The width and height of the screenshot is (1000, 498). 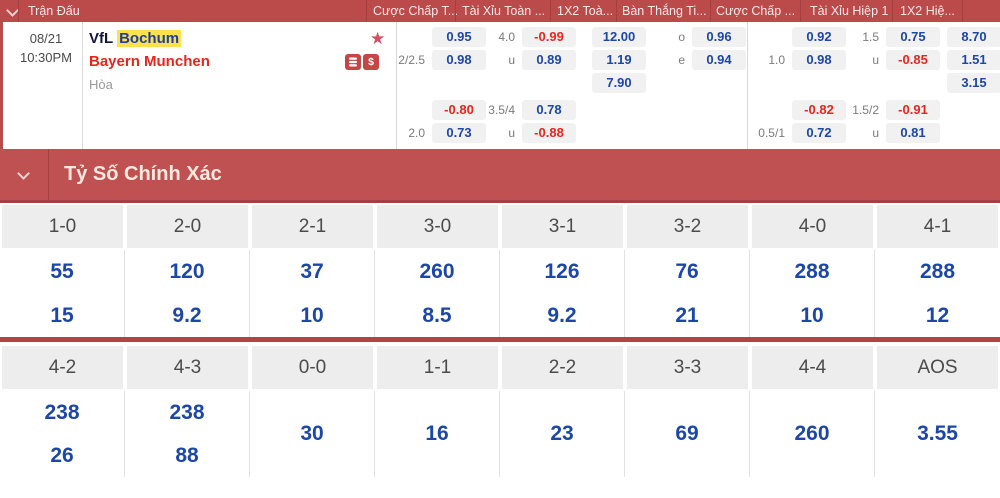 I want to click on odds-h1-handicap-3: -0.82, so click(x=819, y=110).